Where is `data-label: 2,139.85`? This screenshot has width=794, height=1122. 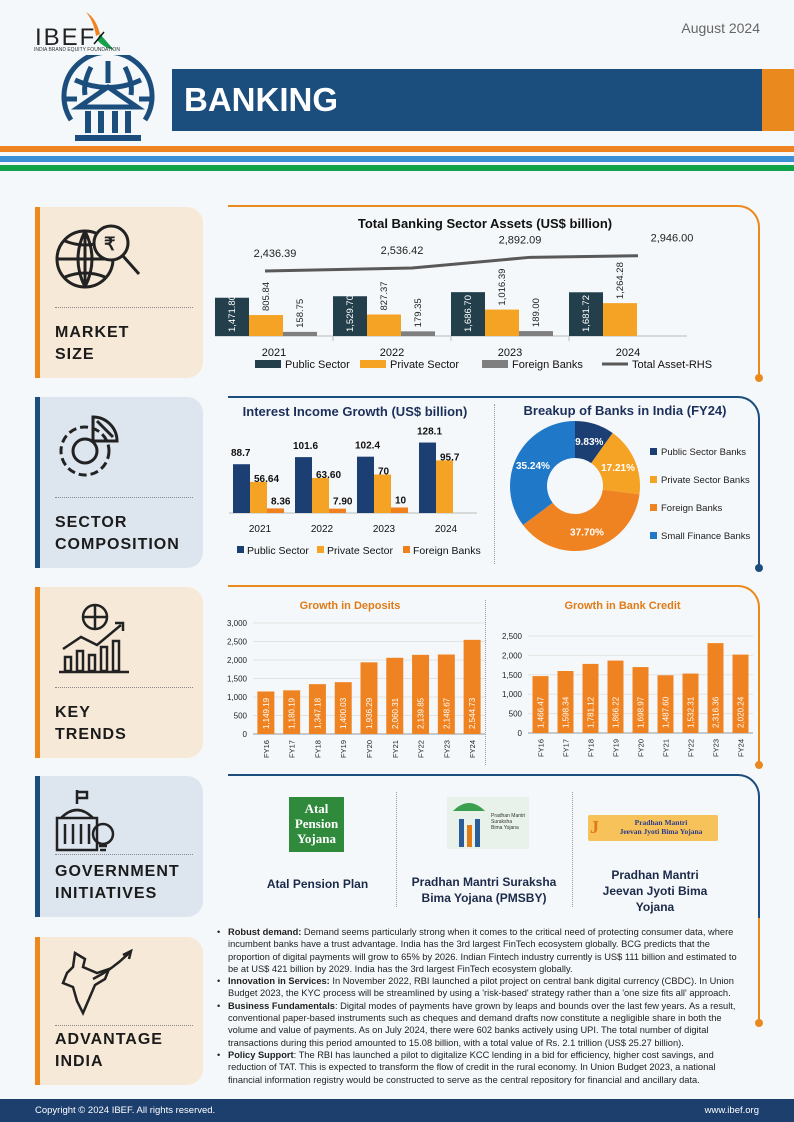 data-label: 2,139.85 is located at coordinates (421, 713).